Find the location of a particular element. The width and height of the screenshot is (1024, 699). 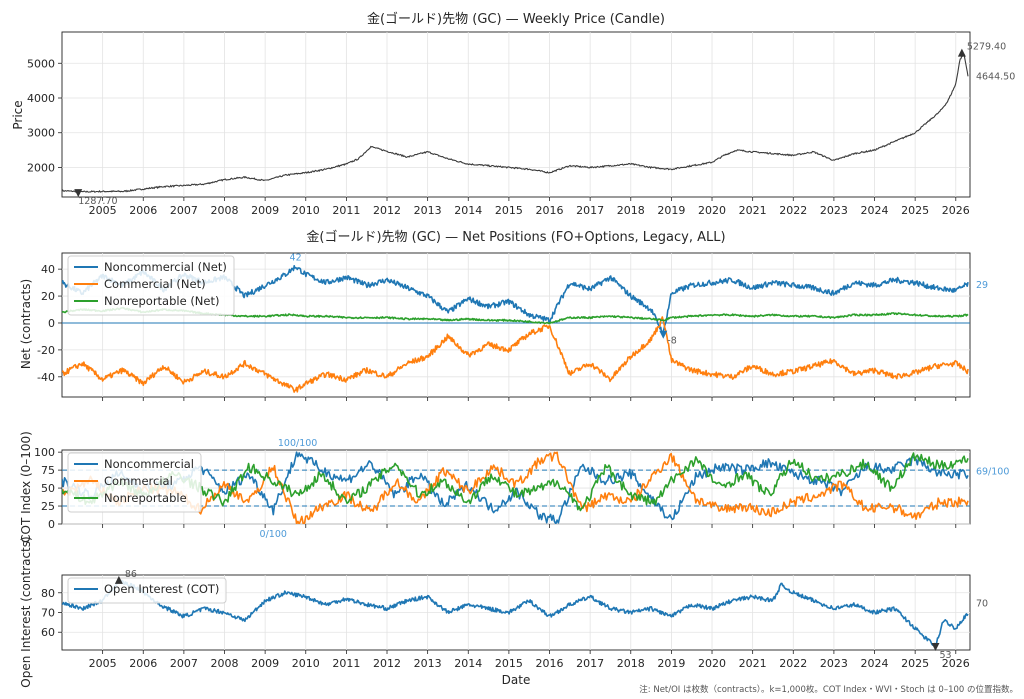

x-tick-label: 2016 is located at coordinates (550, 663).